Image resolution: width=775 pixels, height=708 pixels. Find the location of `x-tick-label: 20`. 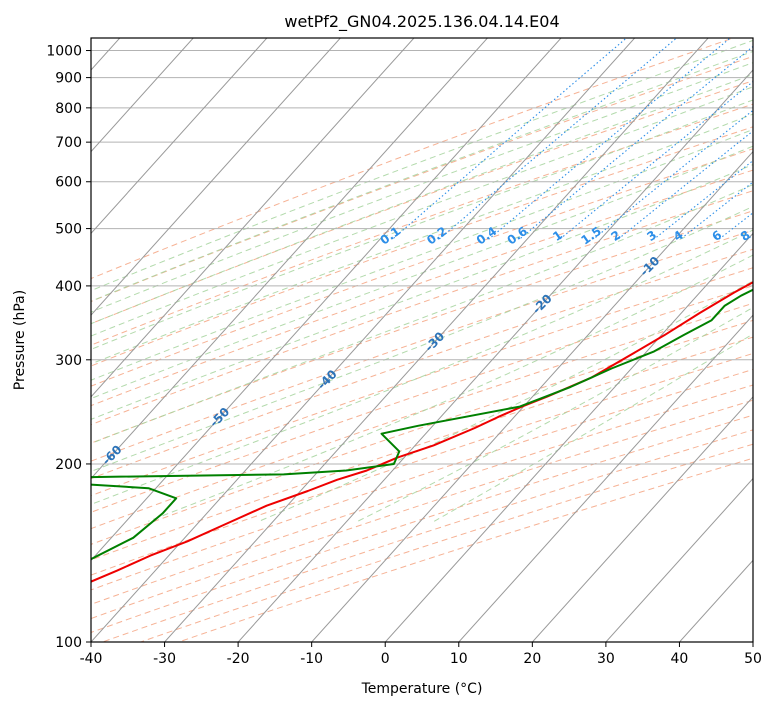

x-tick-label: 20 is located at coordinates (532, 659).